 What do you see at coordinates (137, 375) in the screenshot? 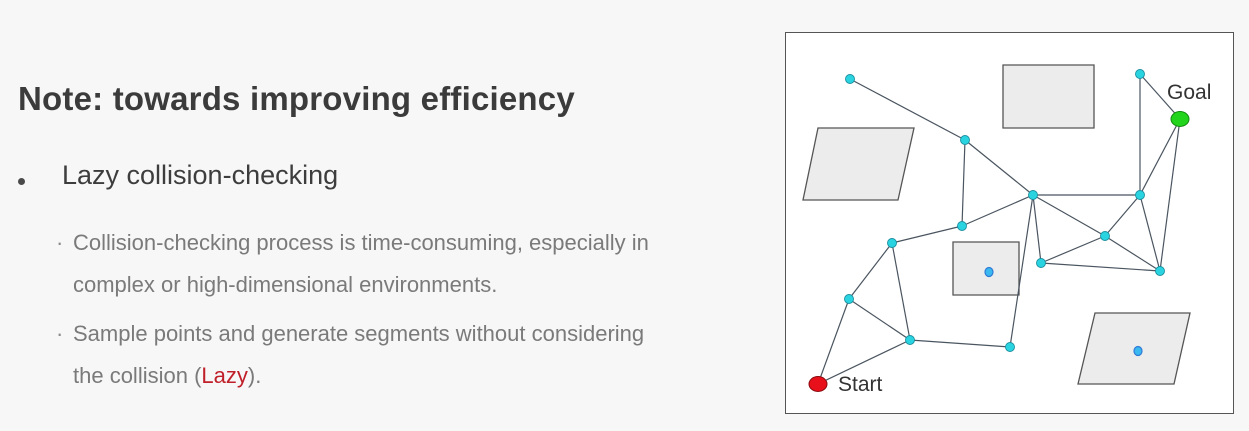
I see `subpoint-2-line2-before: the collision (` at bounding box center [137, 375].